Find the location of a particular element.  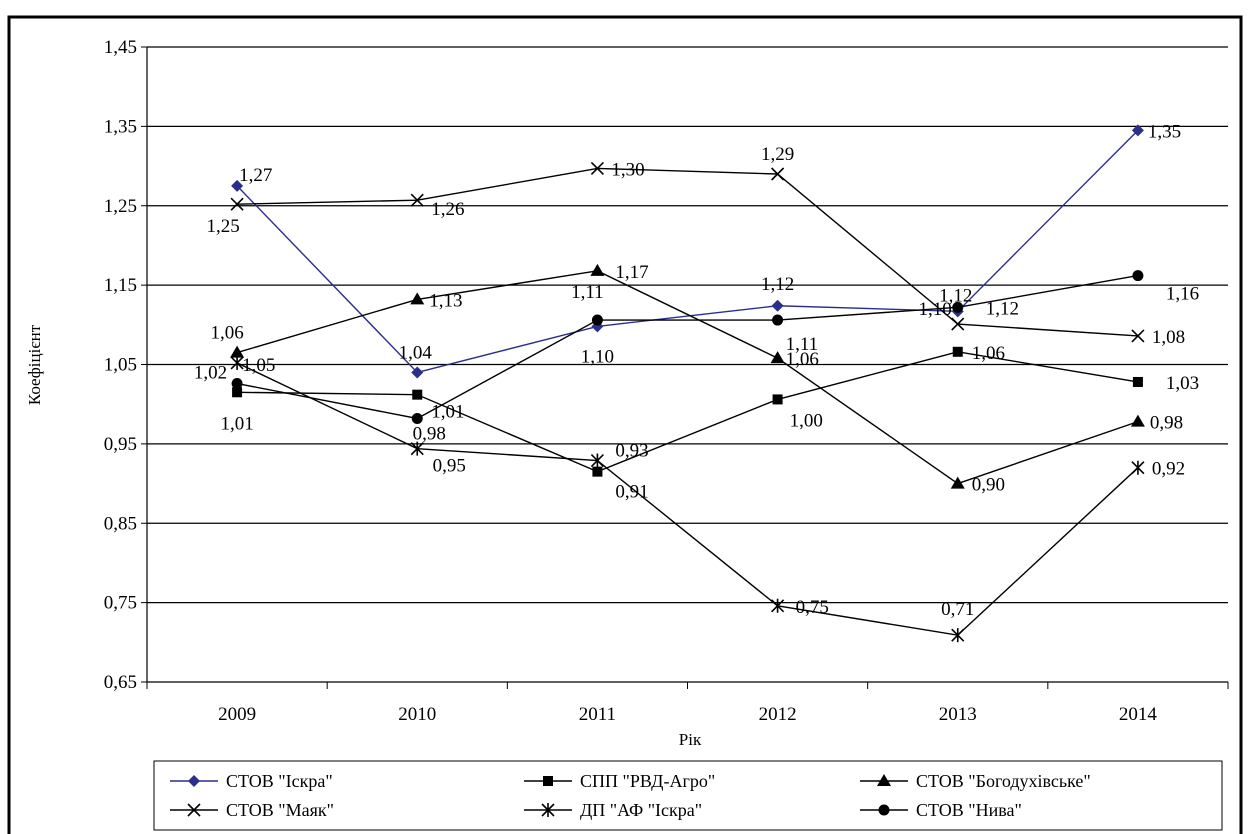

legend-label: СПП "РВД-Агро" is located at coordinates (647, 781).